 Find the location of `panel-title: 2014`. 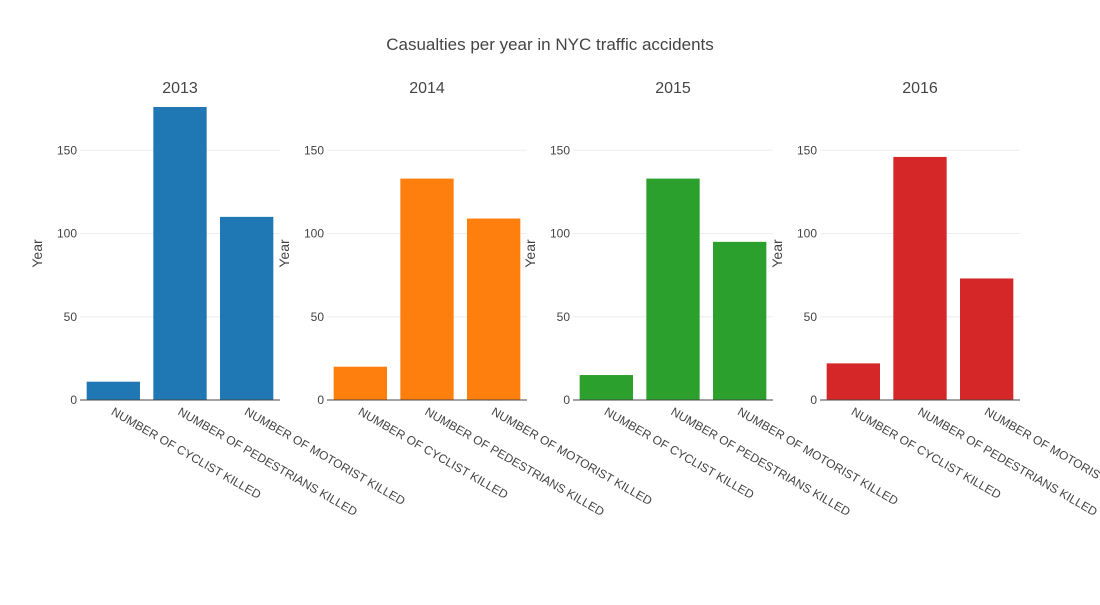

panel-title: 2014 is located at coordinates (427, 88).